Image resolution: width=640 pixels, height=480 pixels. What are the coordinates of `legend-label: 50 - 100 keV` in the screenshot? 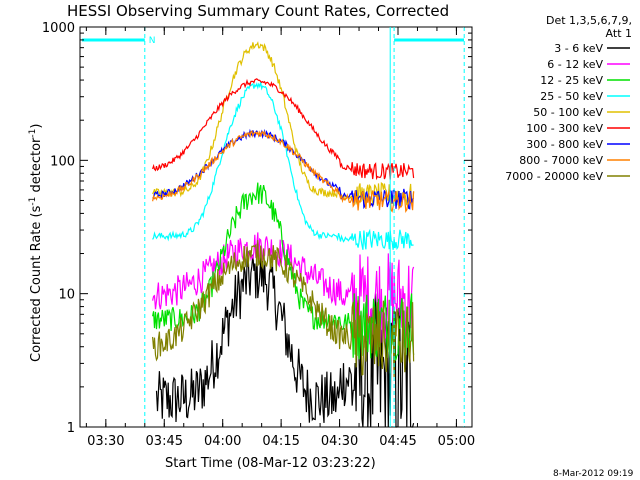 It's located at (568, 112).